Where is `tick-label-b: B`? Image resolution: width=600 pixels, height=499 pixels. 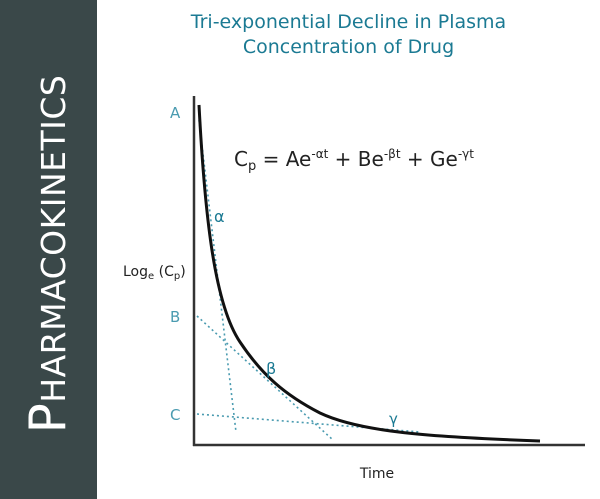 tick-label-b: B is located at coordinates (175, 317).